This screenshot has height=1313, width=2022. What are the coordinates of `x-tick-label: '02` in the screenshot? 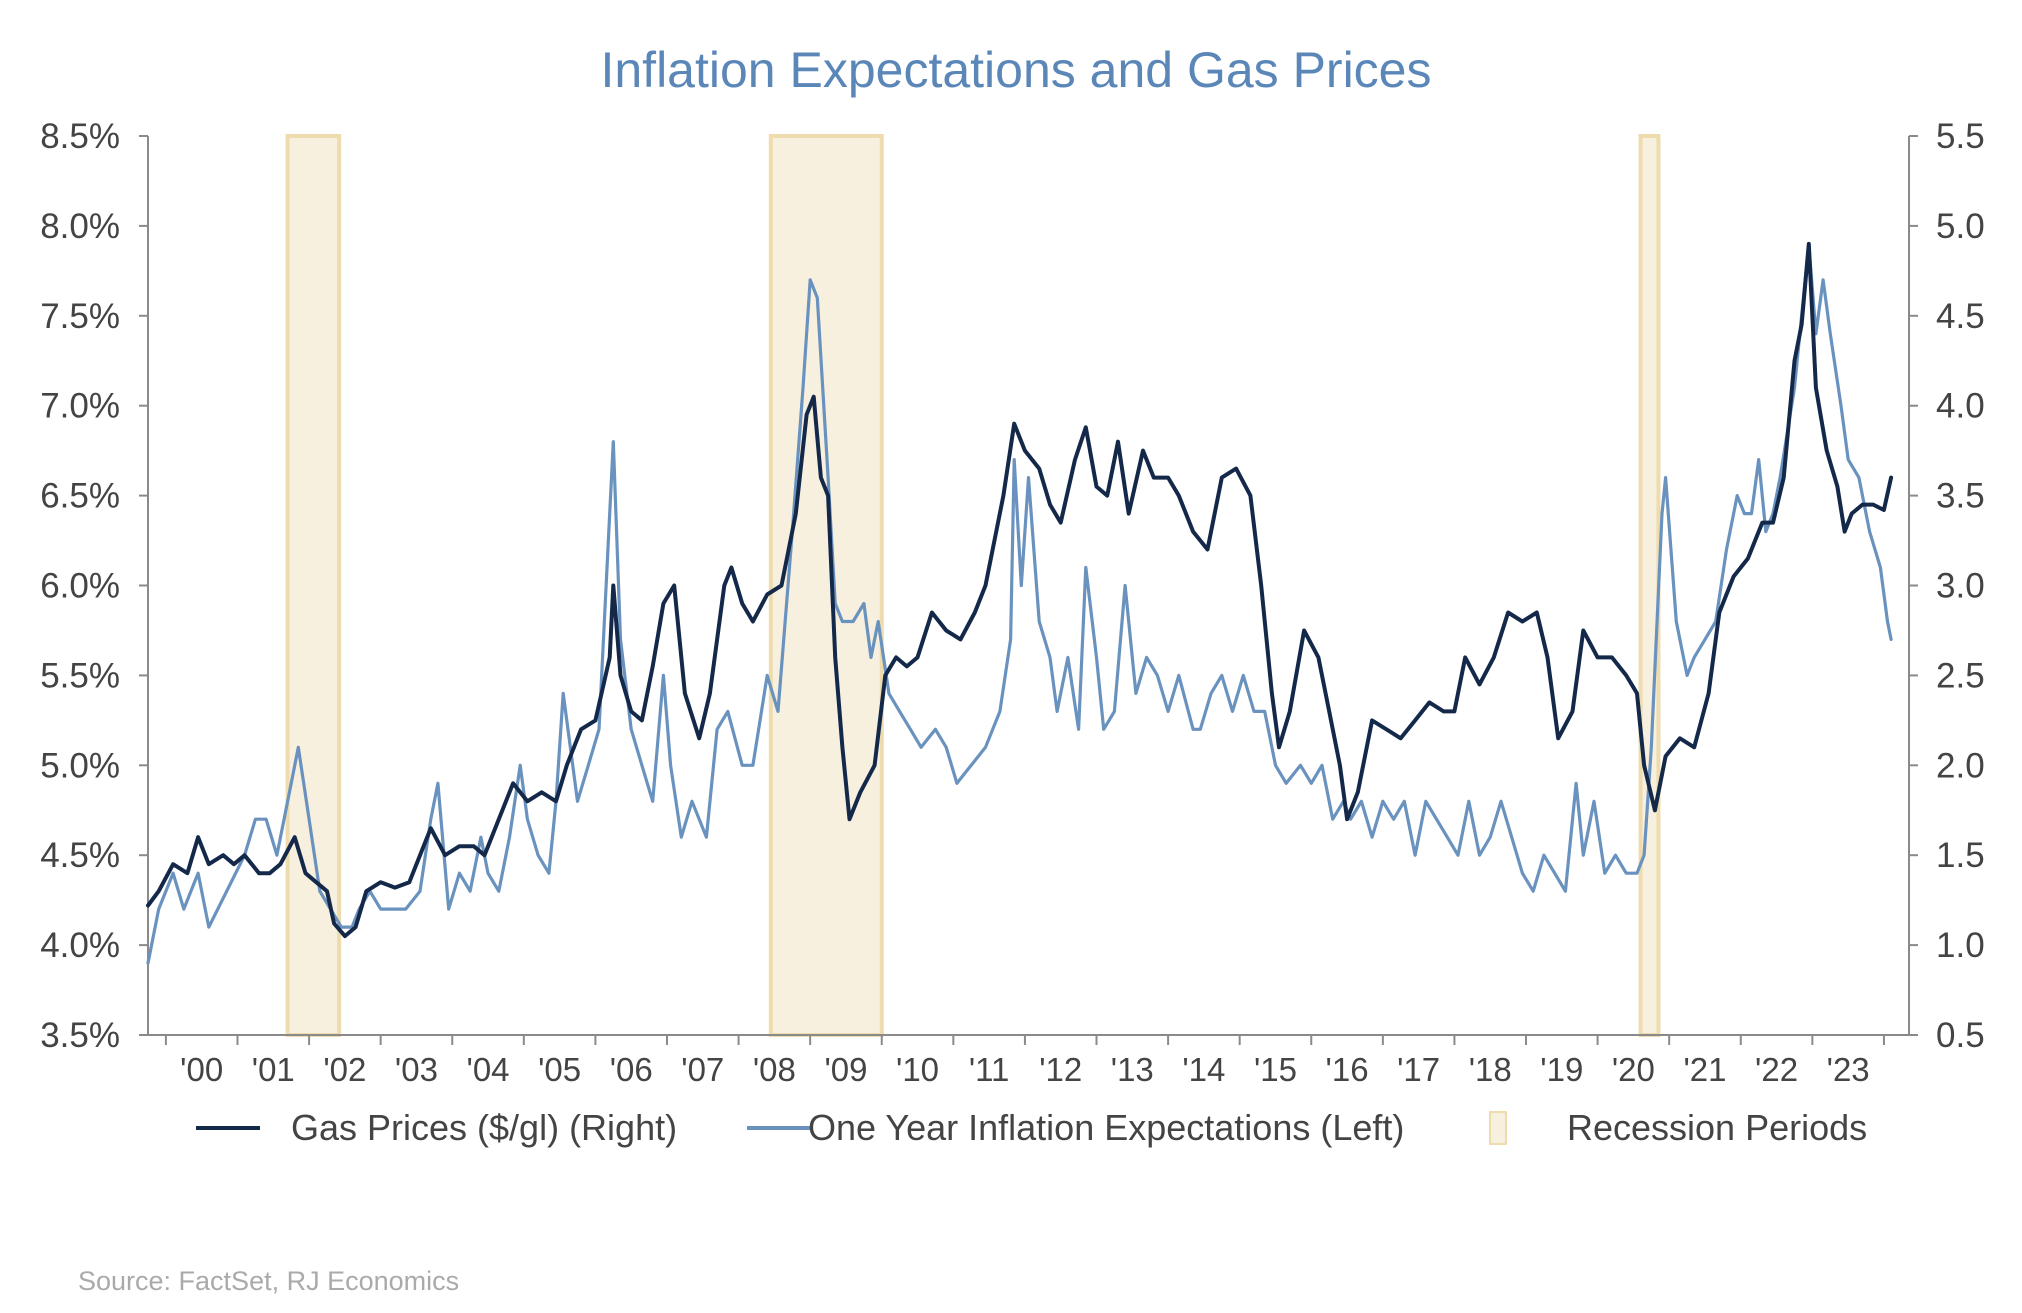 It's located at (344, 1069).